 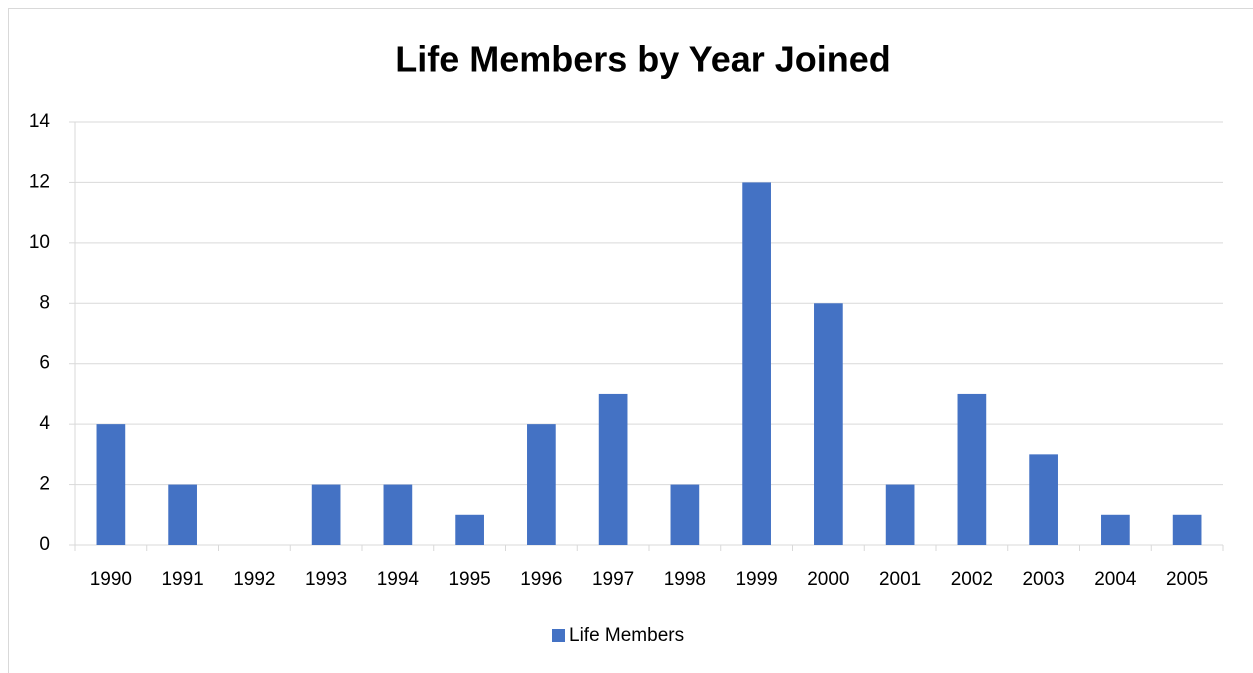 What do you see at coordinates (828, 579) in the screenshot?
I see `x-tick-label: 2000` at bounding box center [828, 579].